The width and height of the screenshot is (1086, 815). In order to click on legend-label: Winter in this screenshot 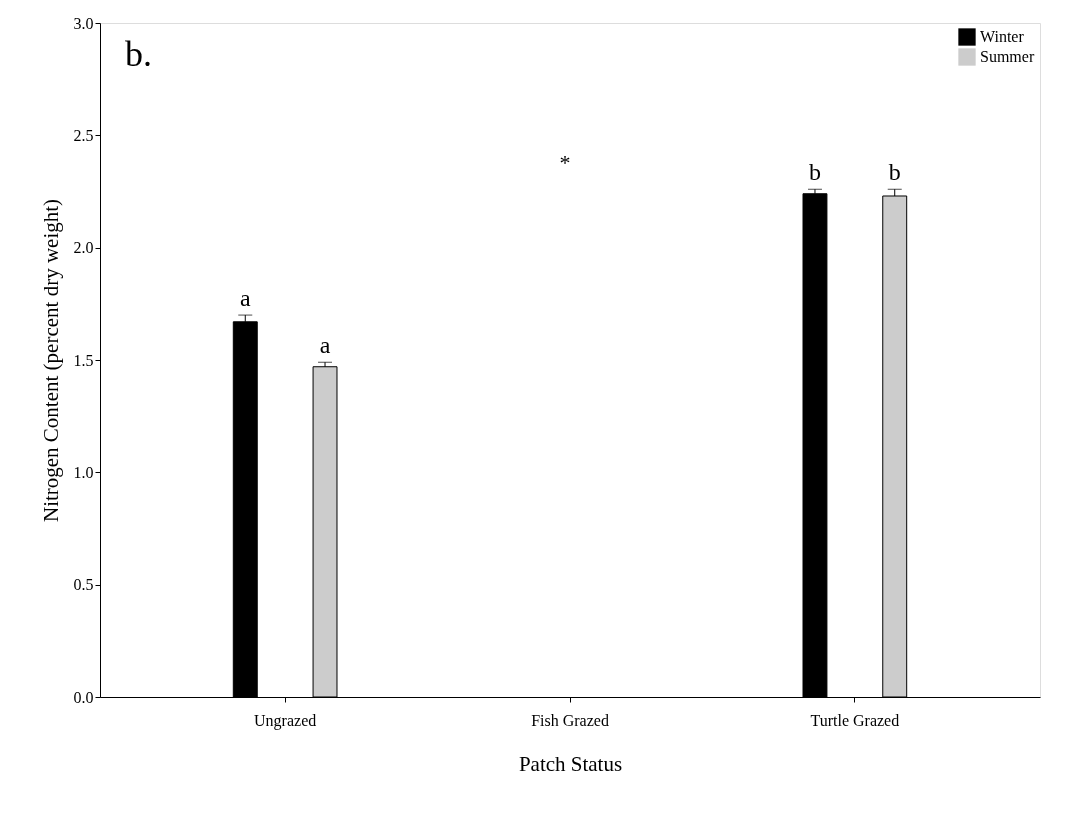, I will do `click(1002, 36)`.